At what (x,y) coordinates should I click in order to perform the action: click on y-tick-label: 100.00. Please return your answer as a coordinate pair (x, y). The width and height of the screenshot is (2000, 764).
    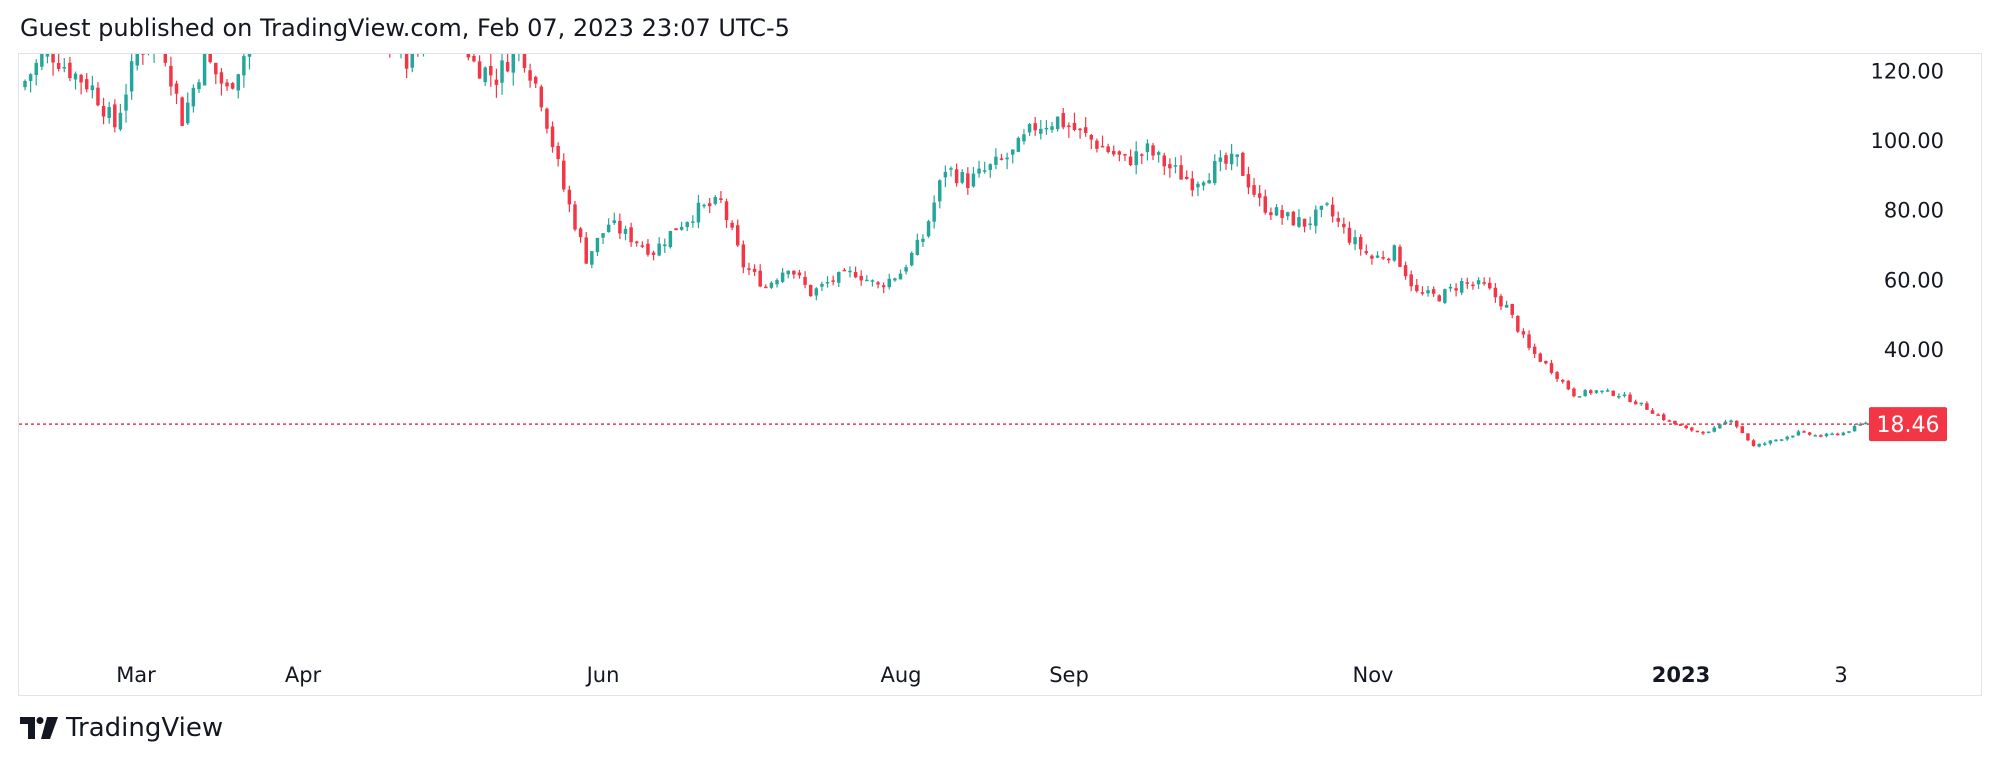
    Looking at the image, I should click on (1907, 141).